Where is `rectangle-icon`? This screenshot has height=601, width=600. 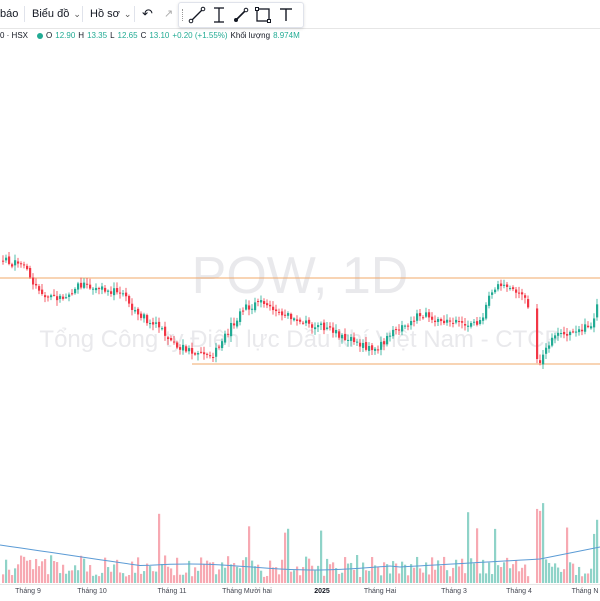 rectangle-icon is located at coordinates (263, 15).